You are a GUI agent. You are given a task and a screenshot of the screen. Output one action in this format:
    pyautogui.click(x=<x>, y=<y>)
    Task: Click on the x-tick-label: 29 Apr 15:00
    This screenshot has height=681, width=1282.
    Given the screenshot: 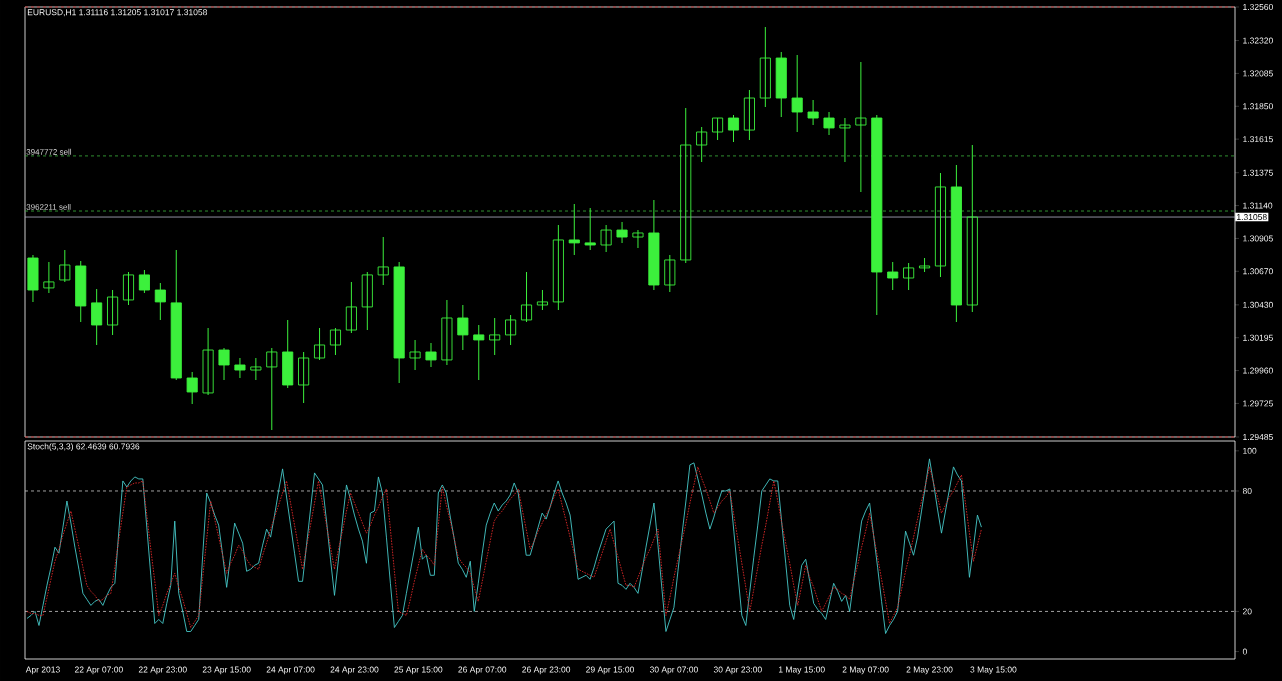 What is the action you would take?
    pyautogui.click(x=610, y=670)
    